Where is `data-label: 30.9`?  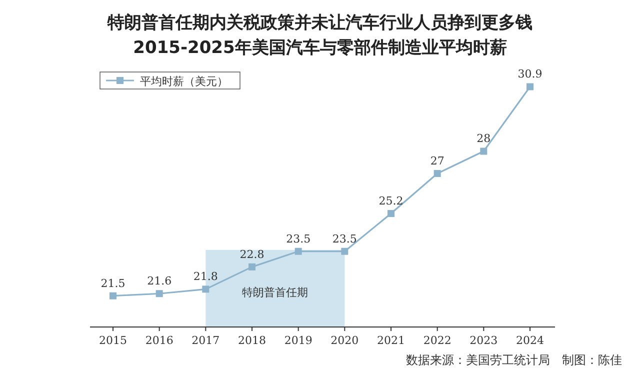
data-label: 30.9 is located at coordinates (530, 74).